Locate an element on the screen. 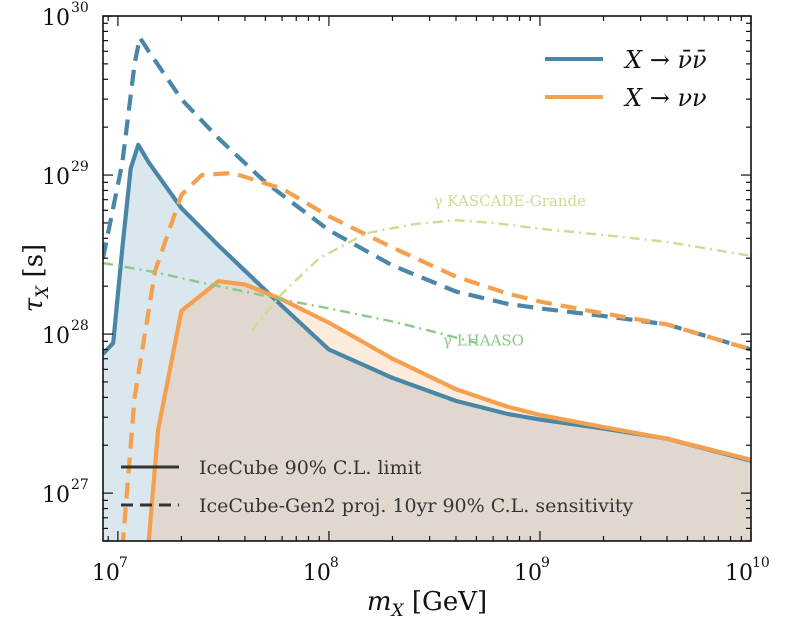  x-tick-label-exponent: 8 is located at coordinates (334, 563).